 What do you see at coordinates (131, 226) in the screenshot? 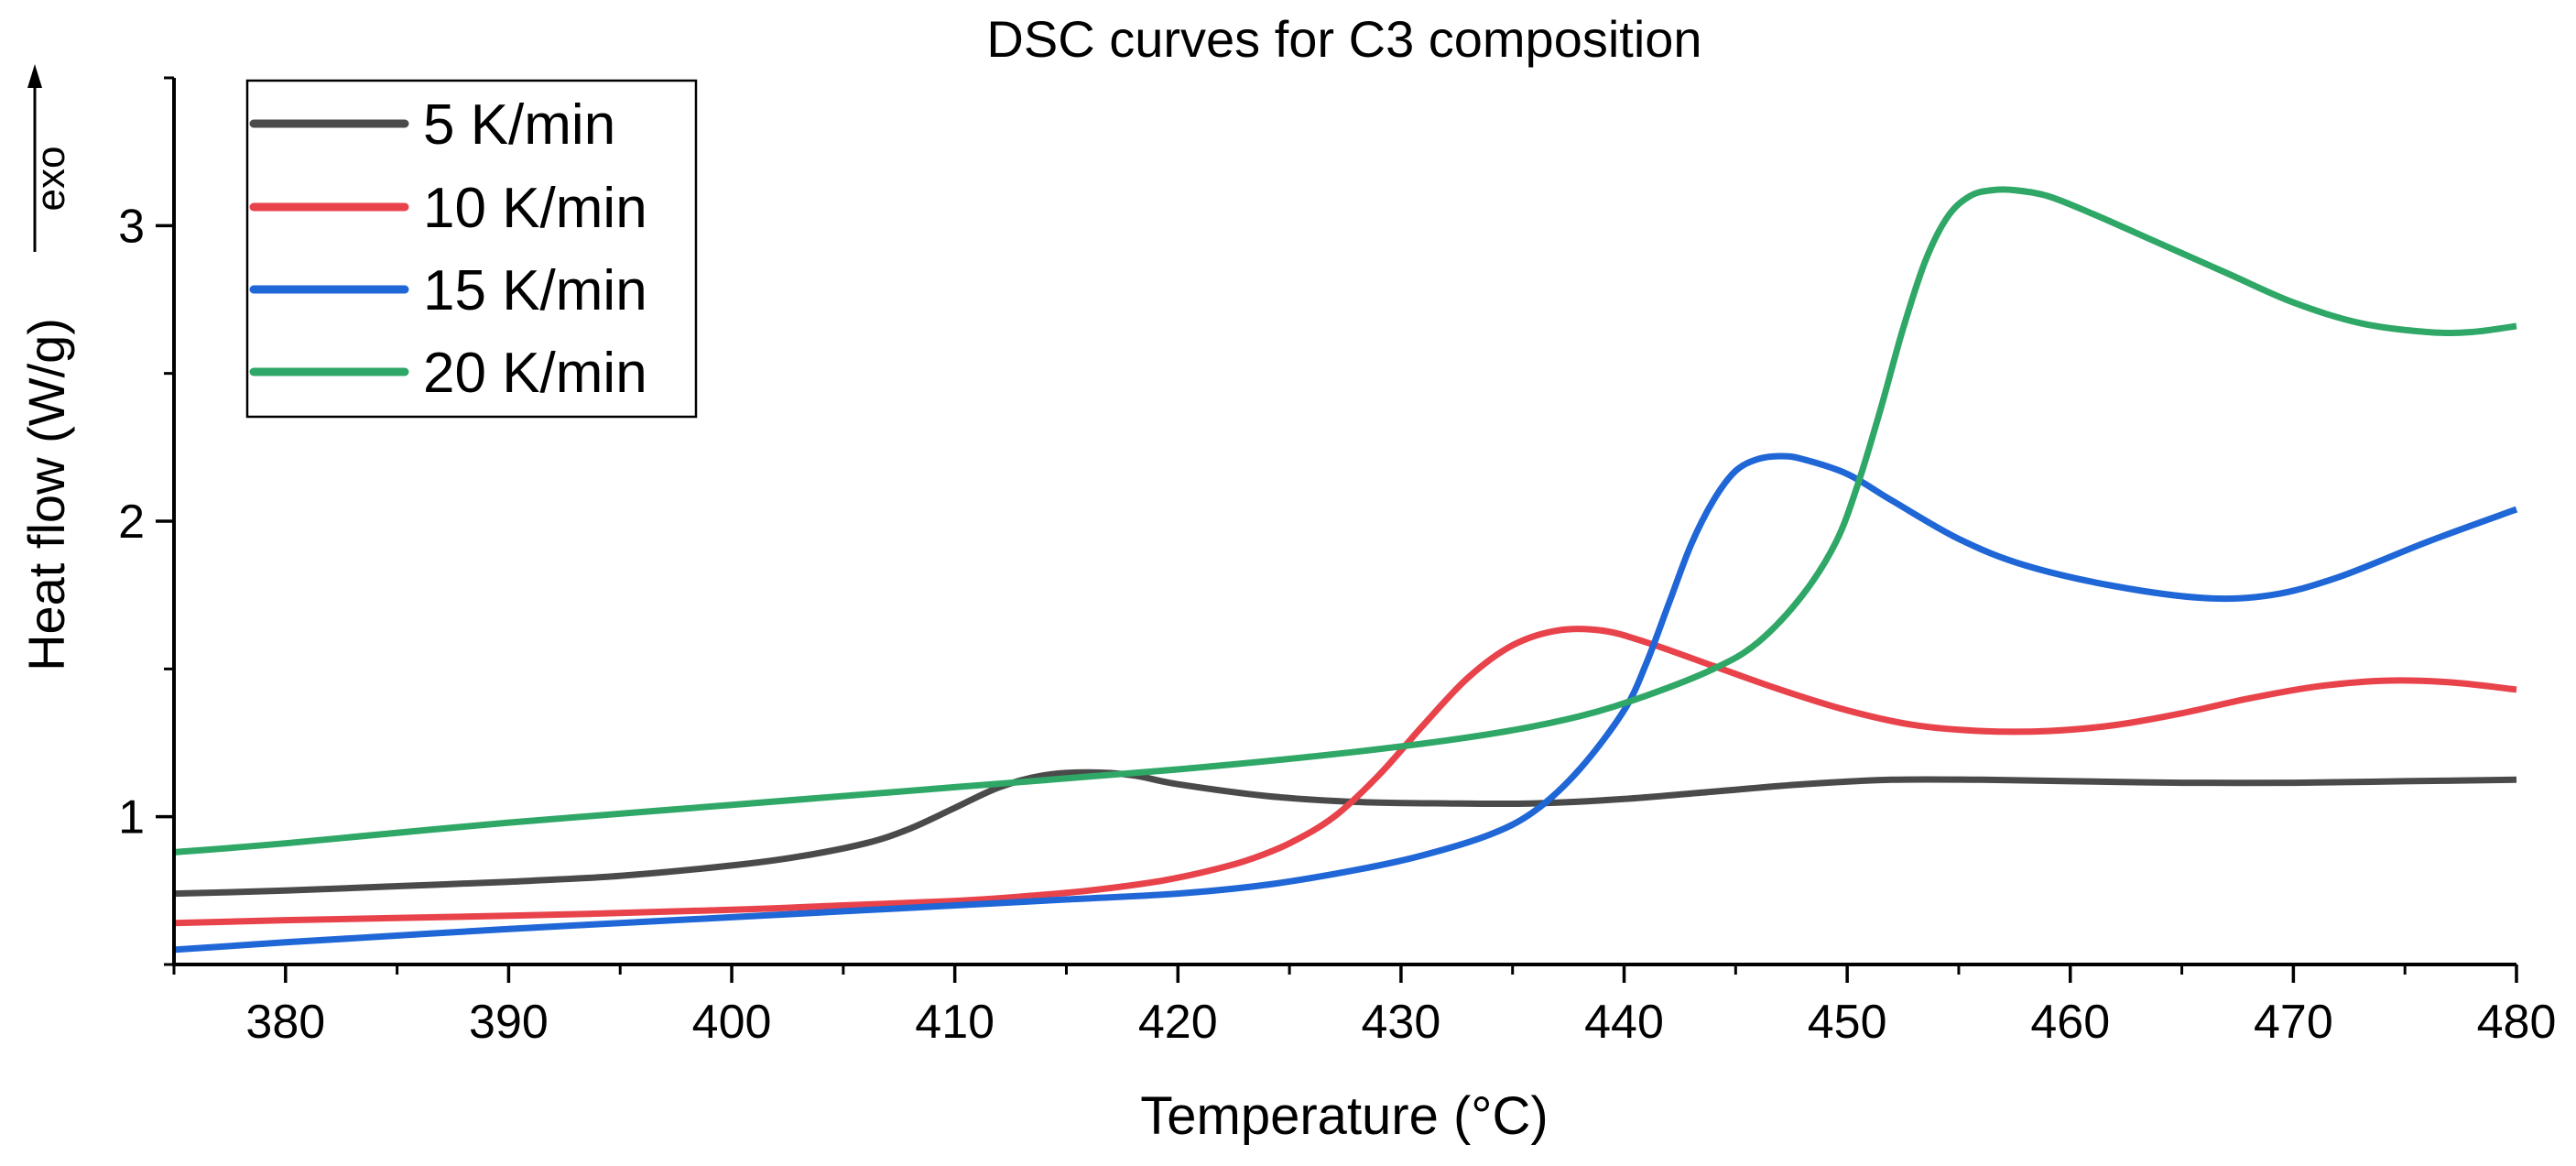
I see `y-tick-label-3: 3` at bounding box center [131, 226].